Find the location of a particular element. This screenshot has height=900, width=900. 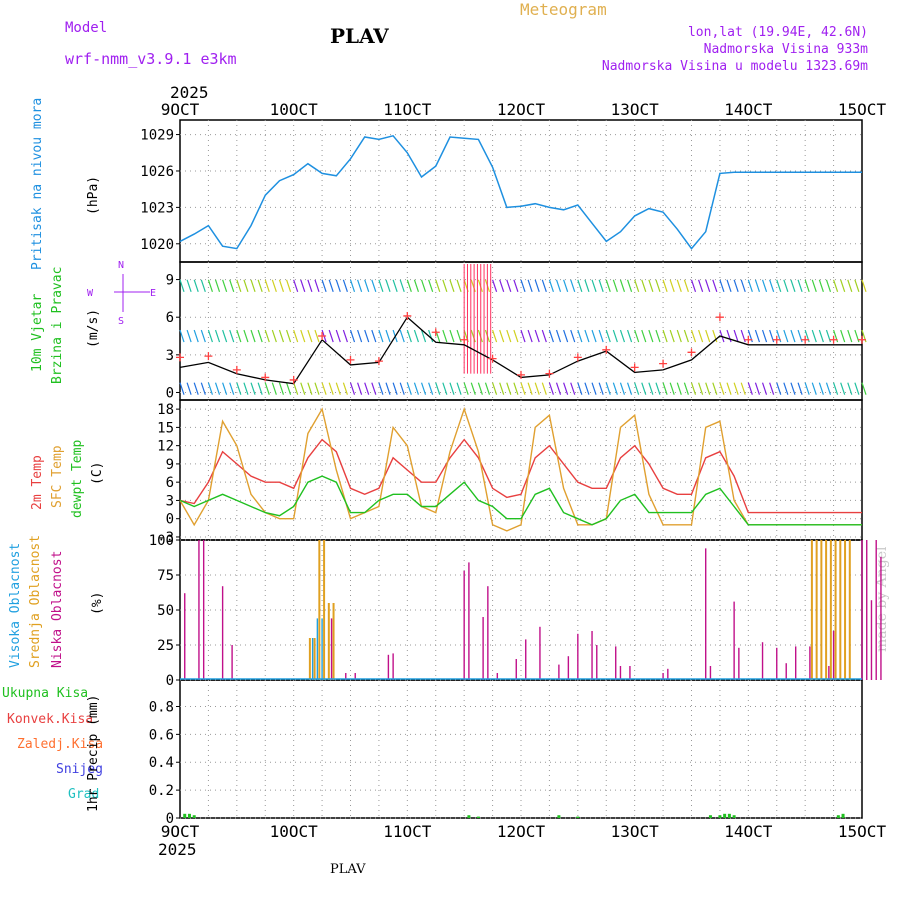

coords: lon,lat (19.94E, 42.6N) is located at coordinates (777, 32).